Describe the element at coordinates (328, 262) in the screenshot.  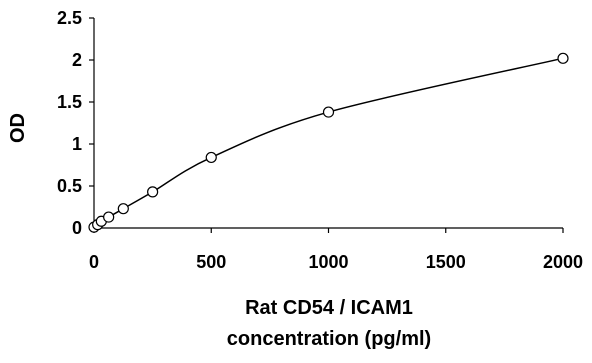
I see `x-tick-label: 1000` at that location.